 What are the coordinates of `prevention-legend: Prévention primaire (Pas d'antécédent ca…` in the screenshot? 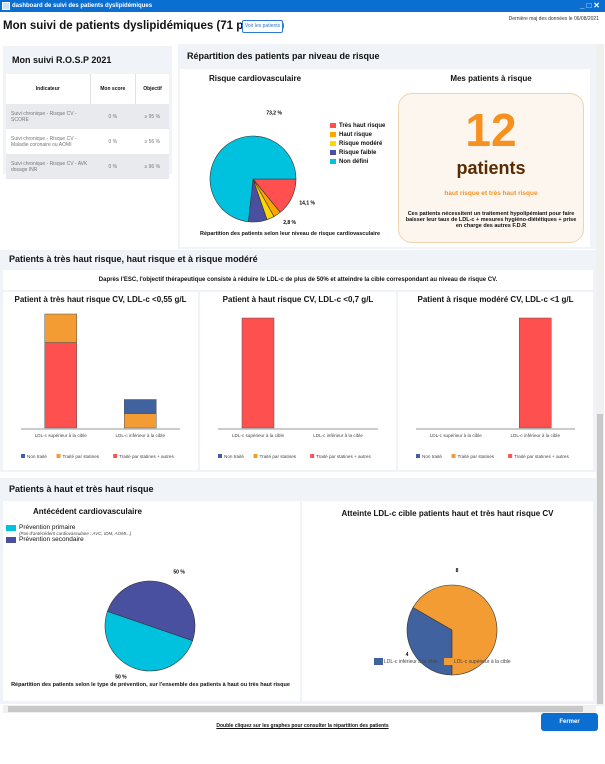 It's located at (68, 533).